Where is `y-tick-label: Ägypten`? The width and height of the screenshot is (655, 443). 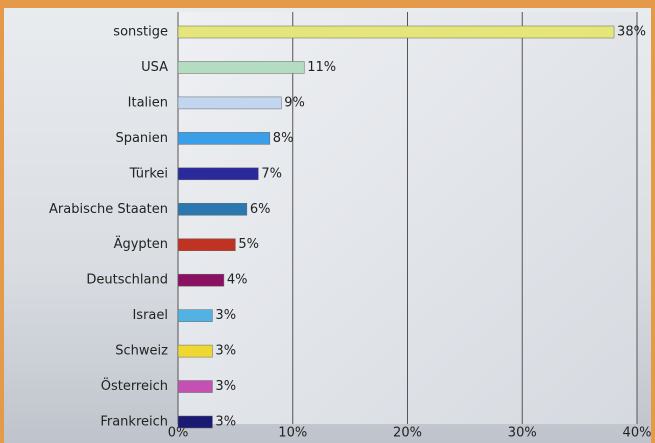
y-tick-label: Ägypten is located at coordinates (141, 244).